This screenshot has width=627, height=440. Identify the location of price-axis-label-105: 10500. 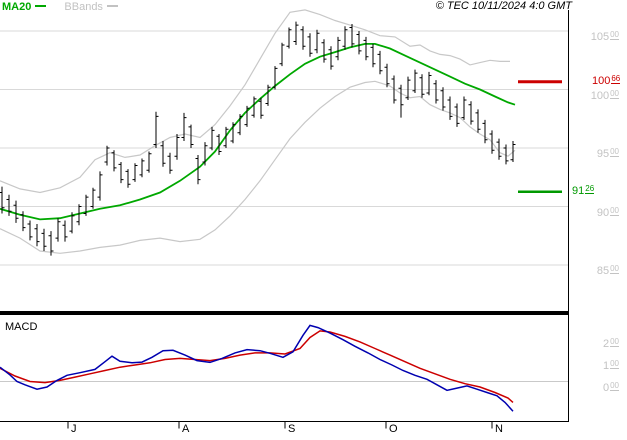
(604, 36).